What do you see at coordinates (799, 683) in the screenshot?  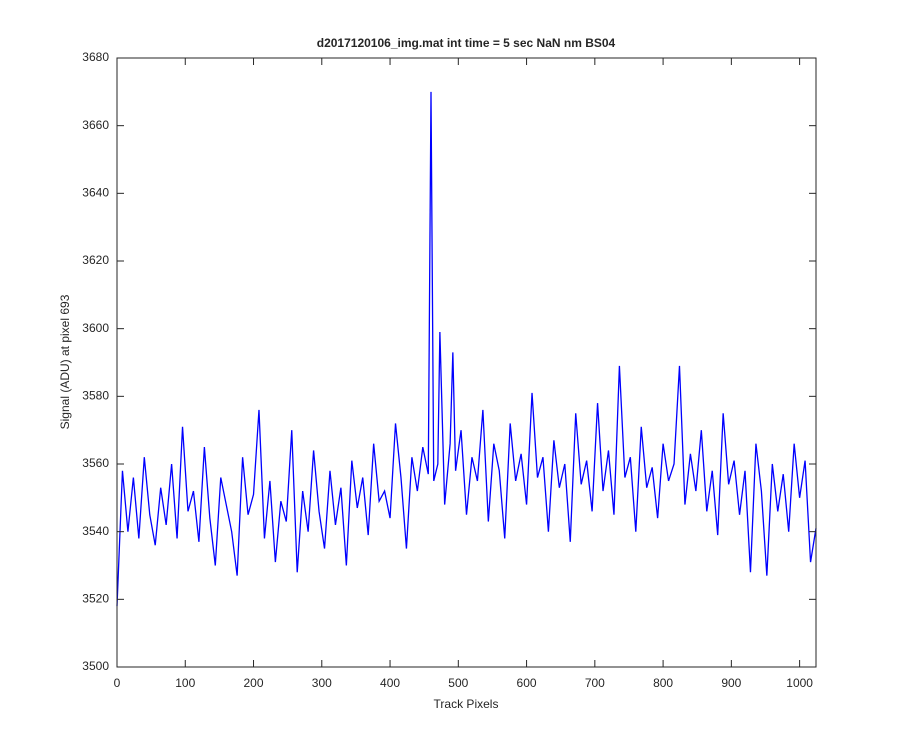 I see `x-tick-label: 1000` at bounding box center [799, 683].